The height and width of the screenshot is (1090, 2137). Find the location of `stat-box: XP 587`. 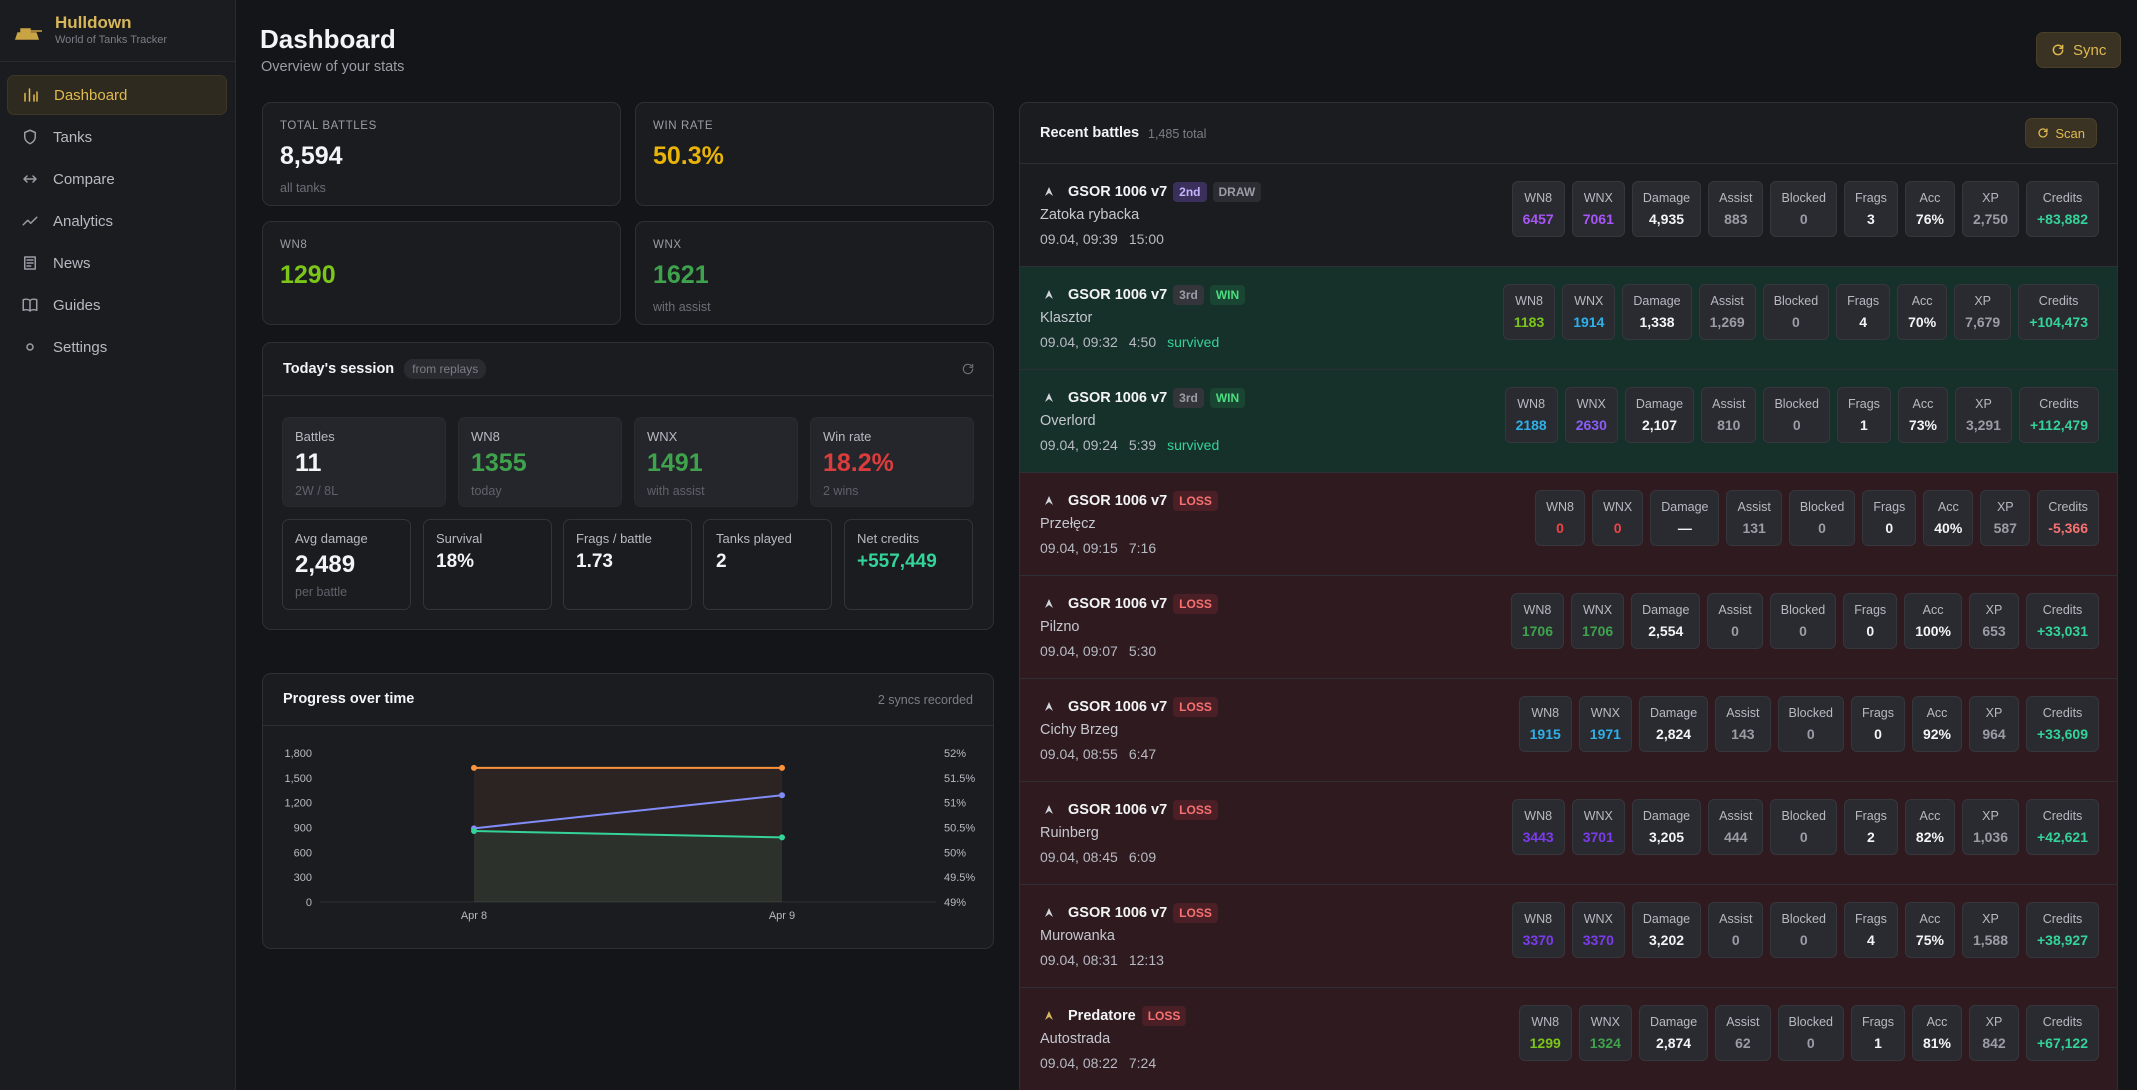

stat-box: XP 587 is located at coordinates (2005, 518).